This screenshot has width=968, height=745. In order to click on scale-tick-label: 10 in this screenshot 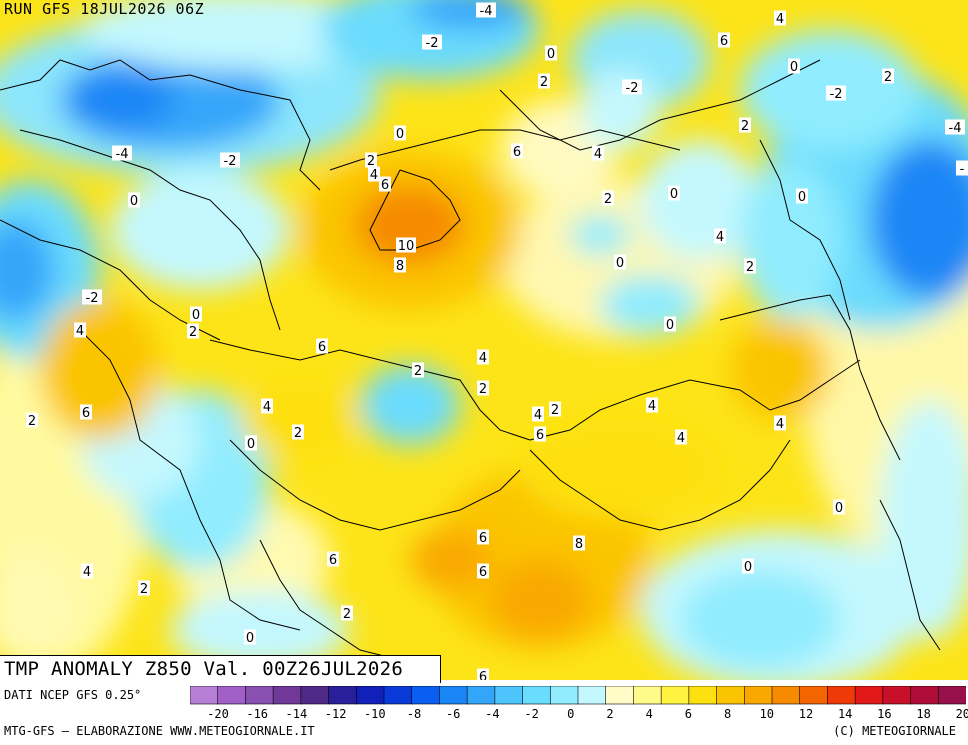, I will do `click(767, 714)`.